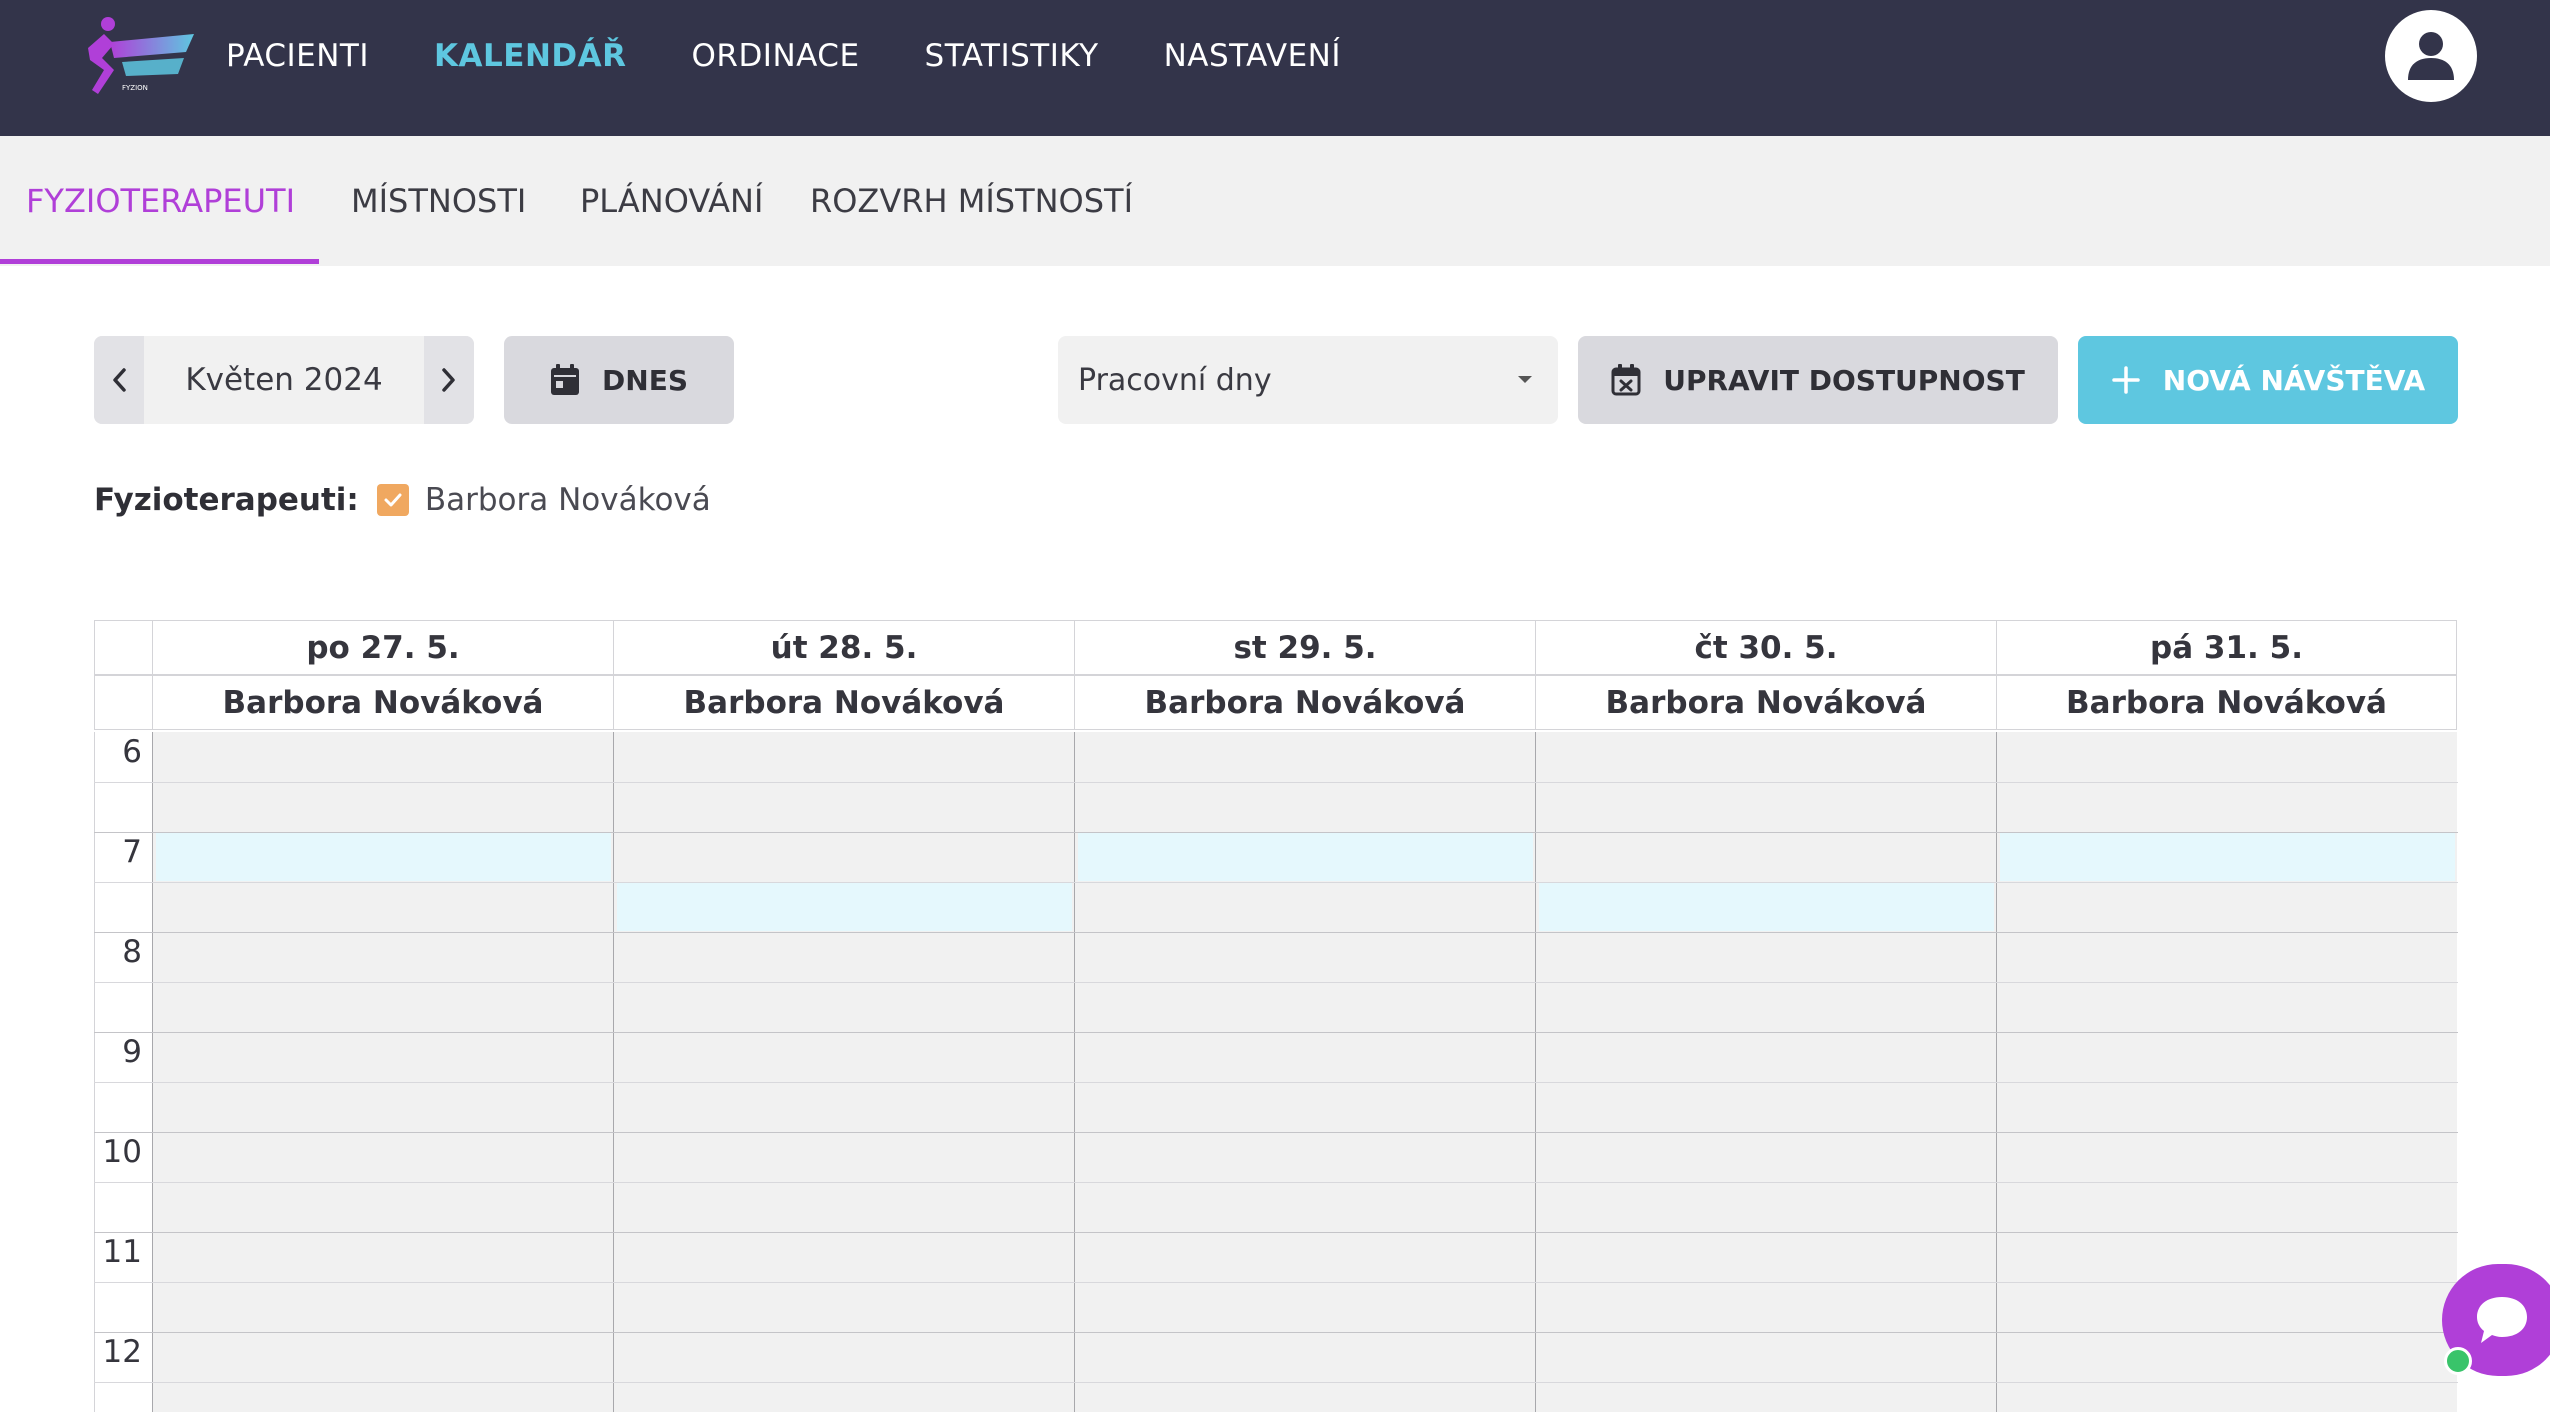  I want to click on user-icon, so click(2431, 56).